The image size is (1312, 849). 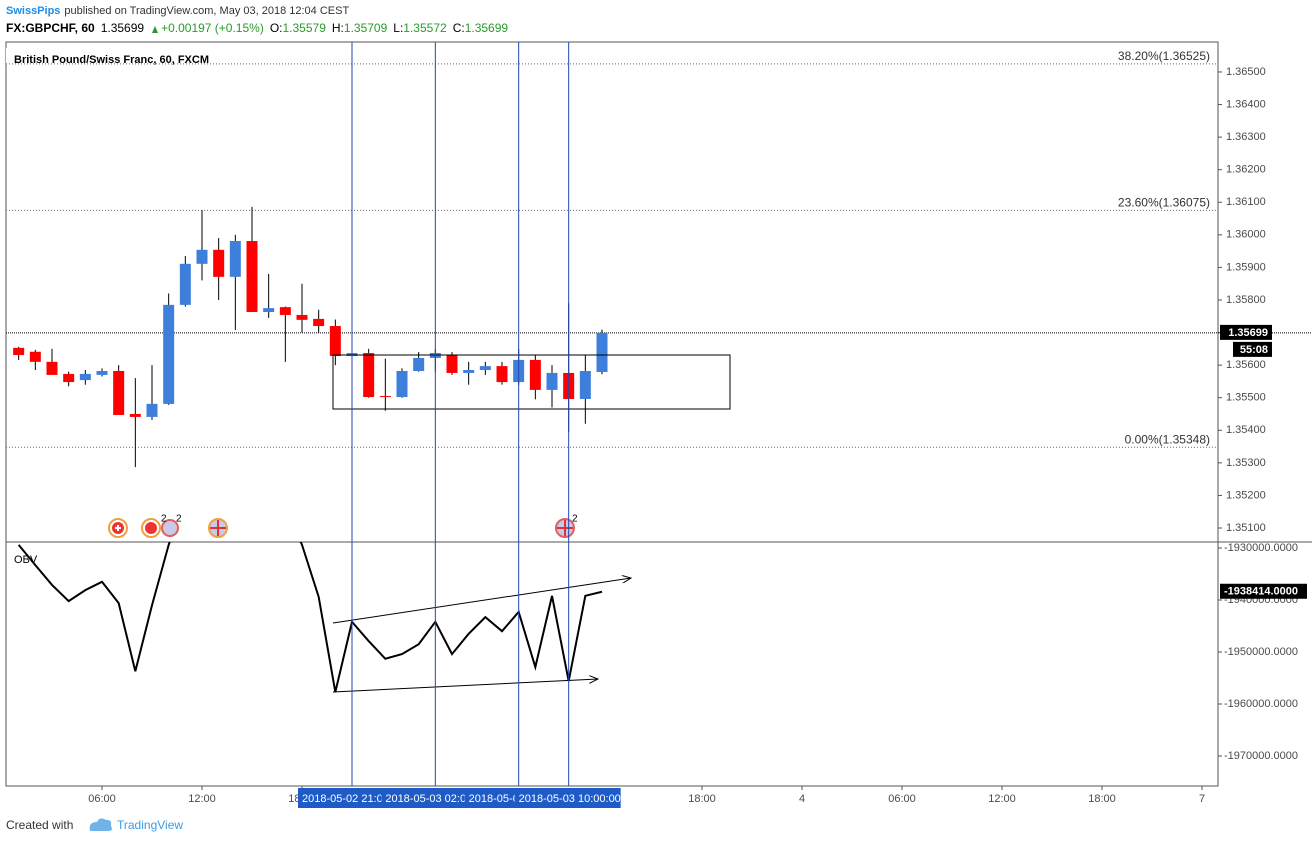 I want to click on y-tick-label: 1.35300, so click(x=1246, y=463).